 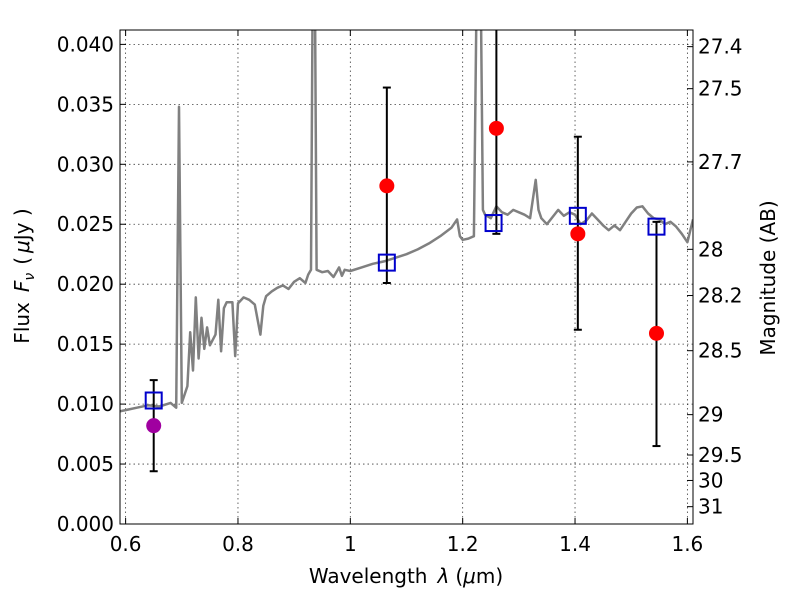 What do you see at coordinates (710, 480) in the screenshot?
I see `magnitude-tick-label: 30` at bounding box center [710, 480].